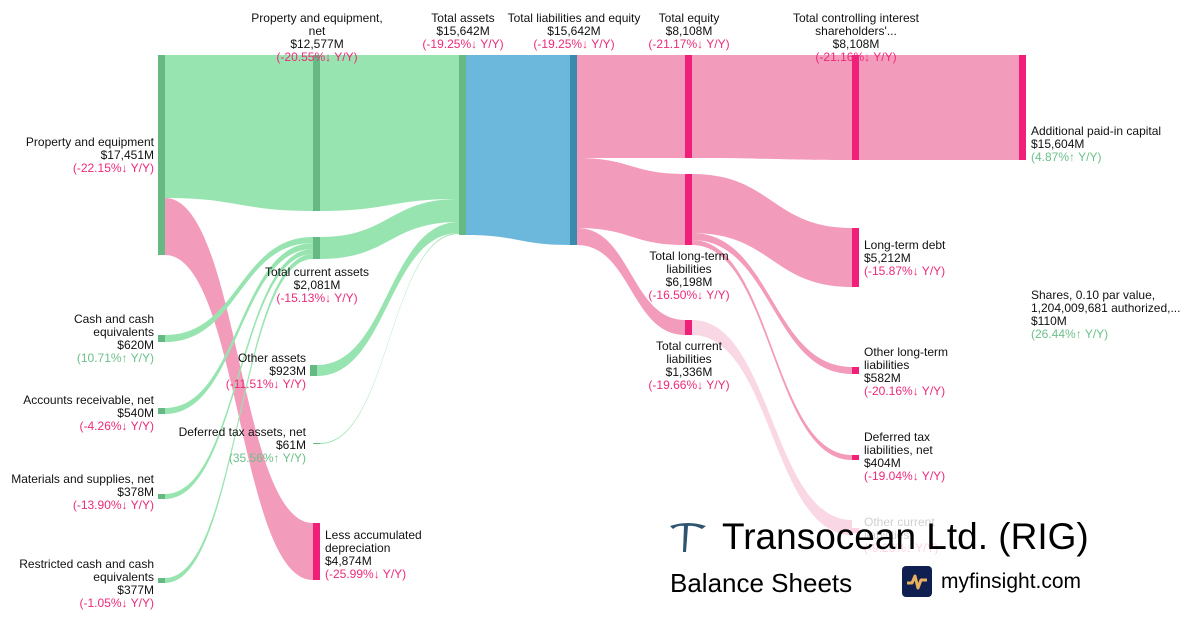  Describe the element at coordinates (86, 570) in the screenshot. I see `node-name: Restricted cash and cash equivalents` at that location.